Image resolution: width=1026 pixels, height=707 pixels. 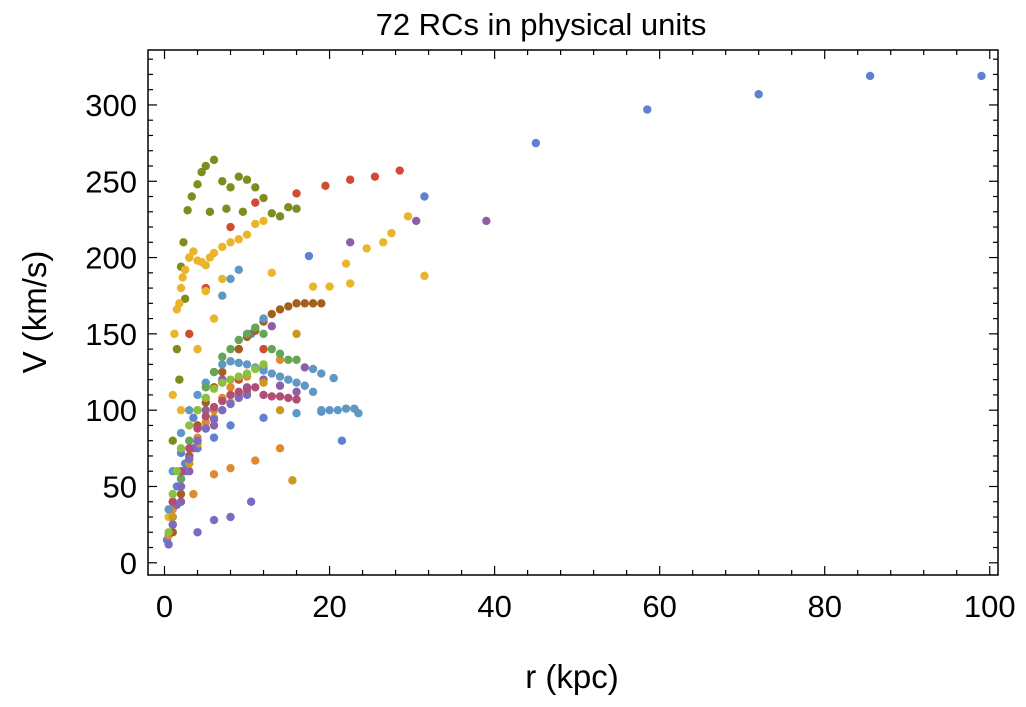 What do you see at coordinates (120, 486) in the screenshot?
I see `y-tick-label: 50` at bounding box center [120, 486].